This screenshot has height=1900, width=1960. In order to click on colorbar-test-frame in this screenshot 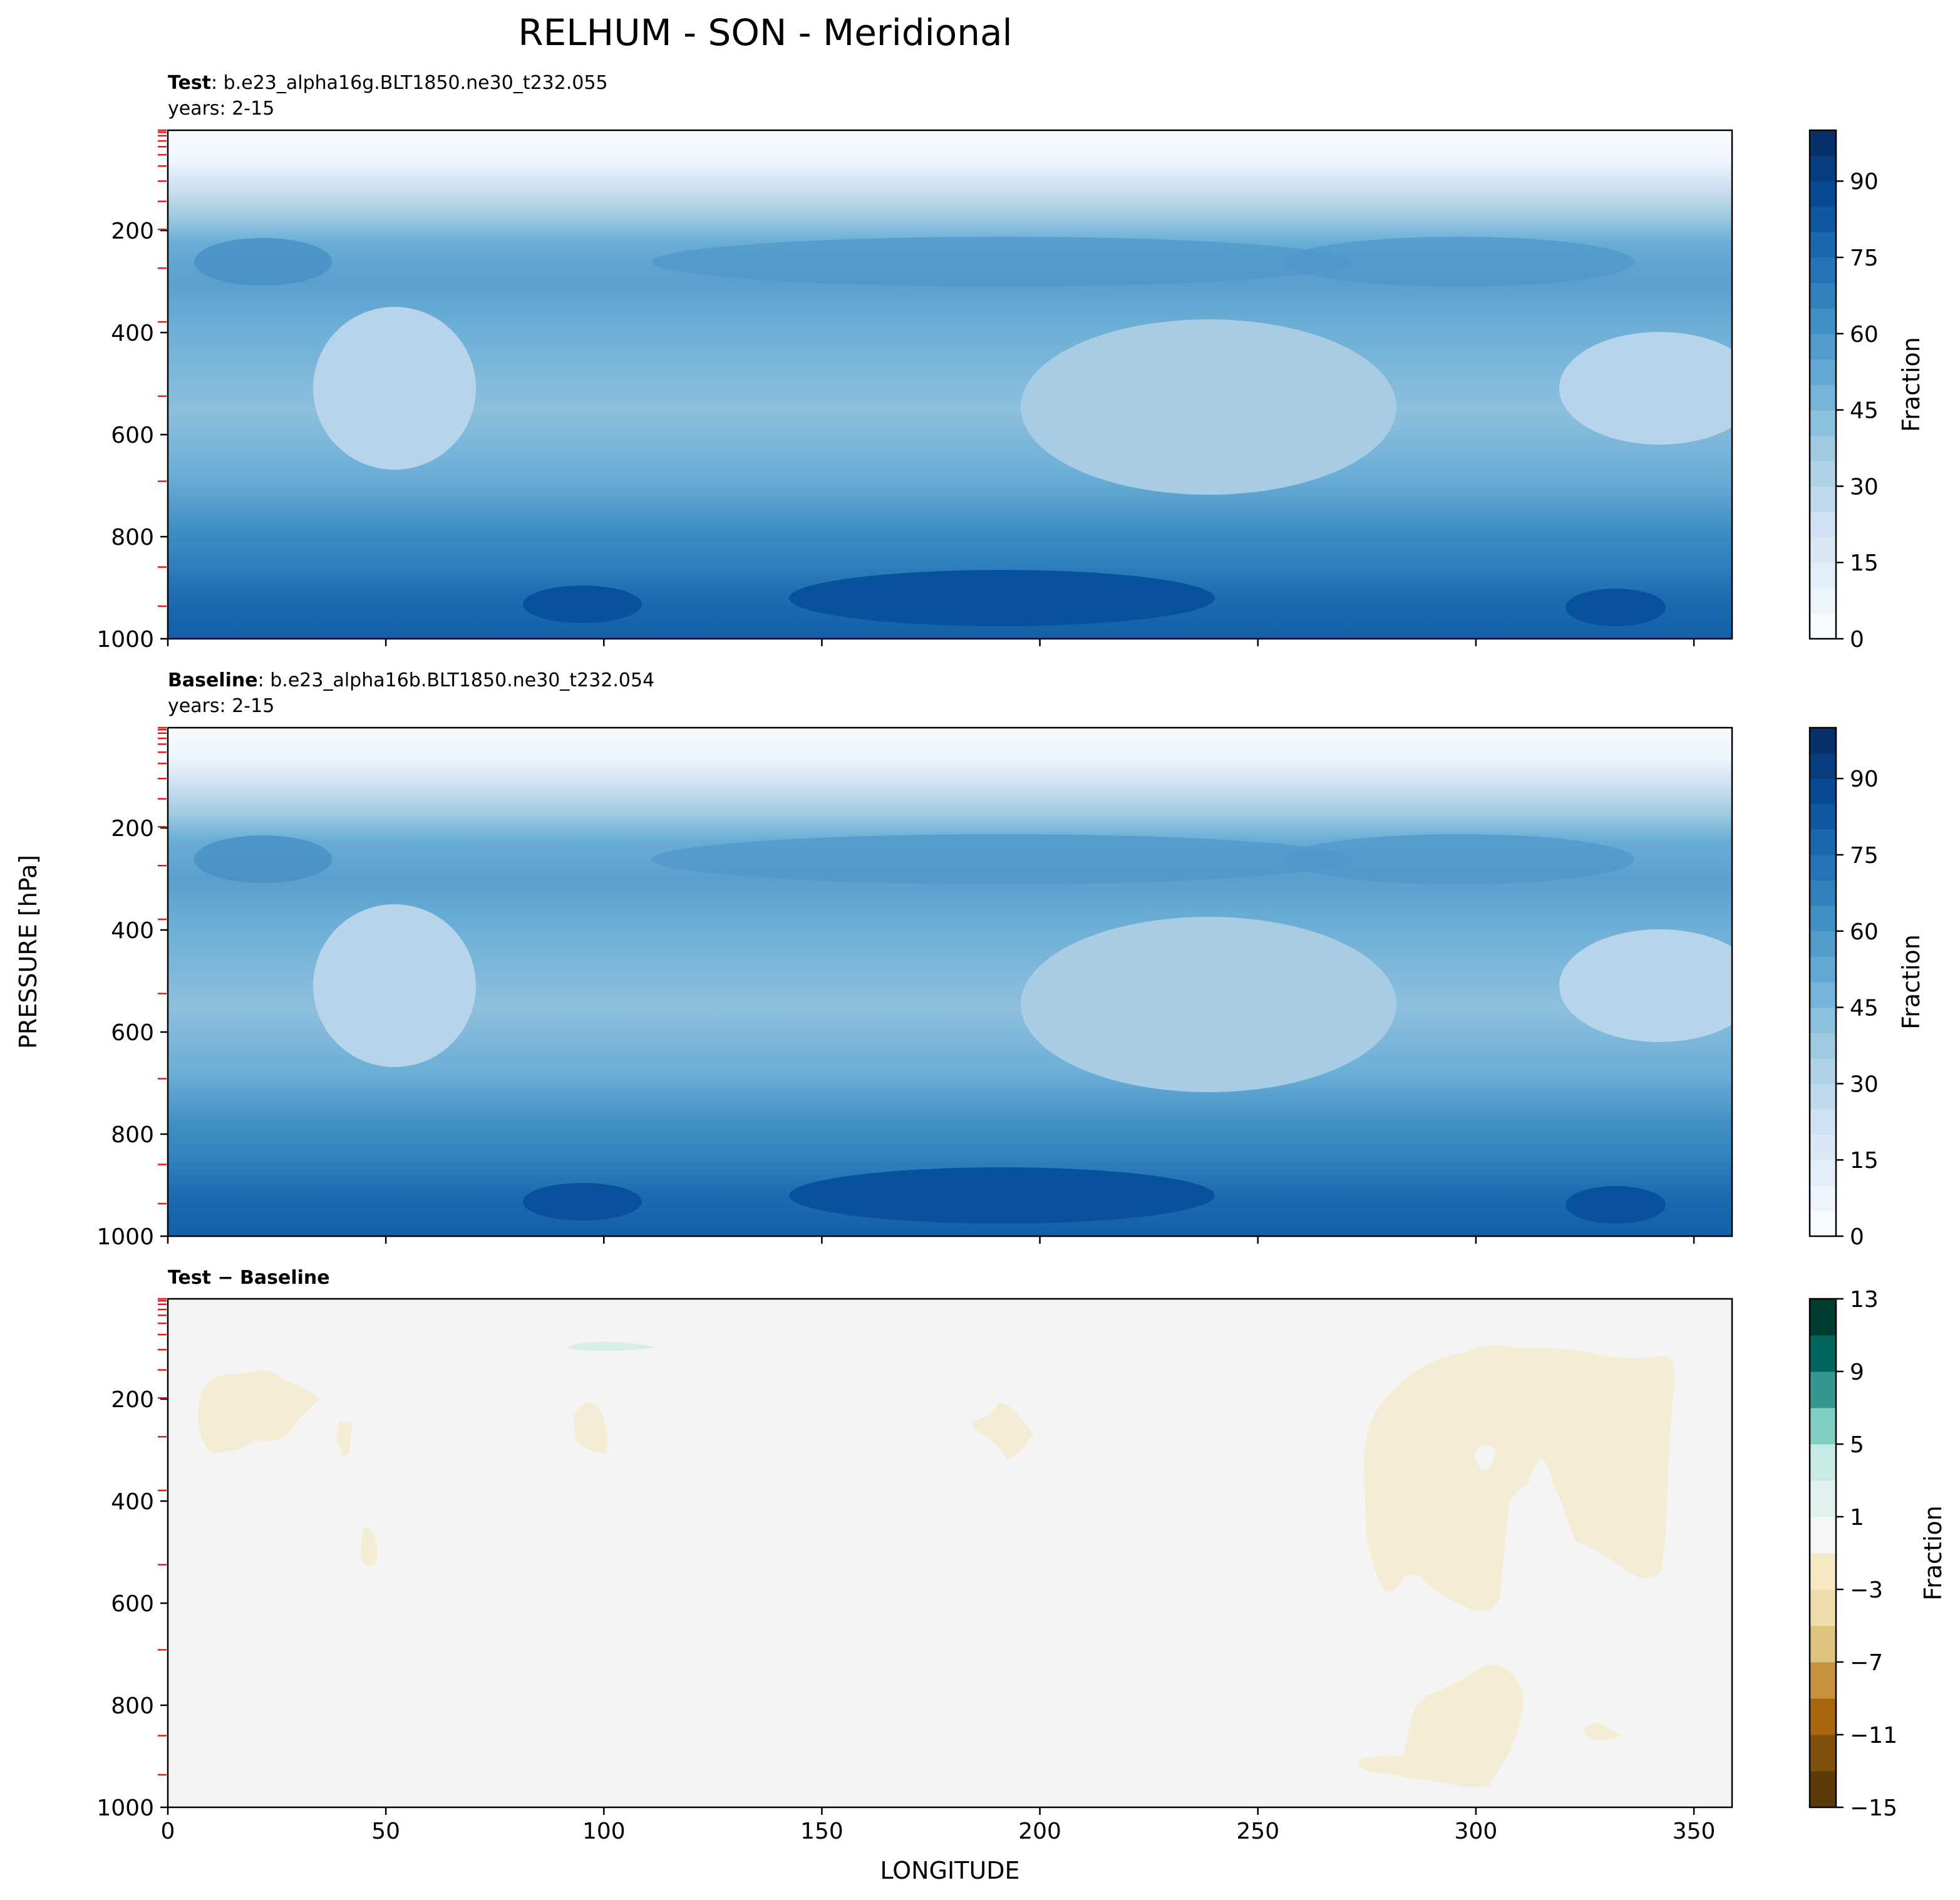, I will do `click(1823, 384)`.